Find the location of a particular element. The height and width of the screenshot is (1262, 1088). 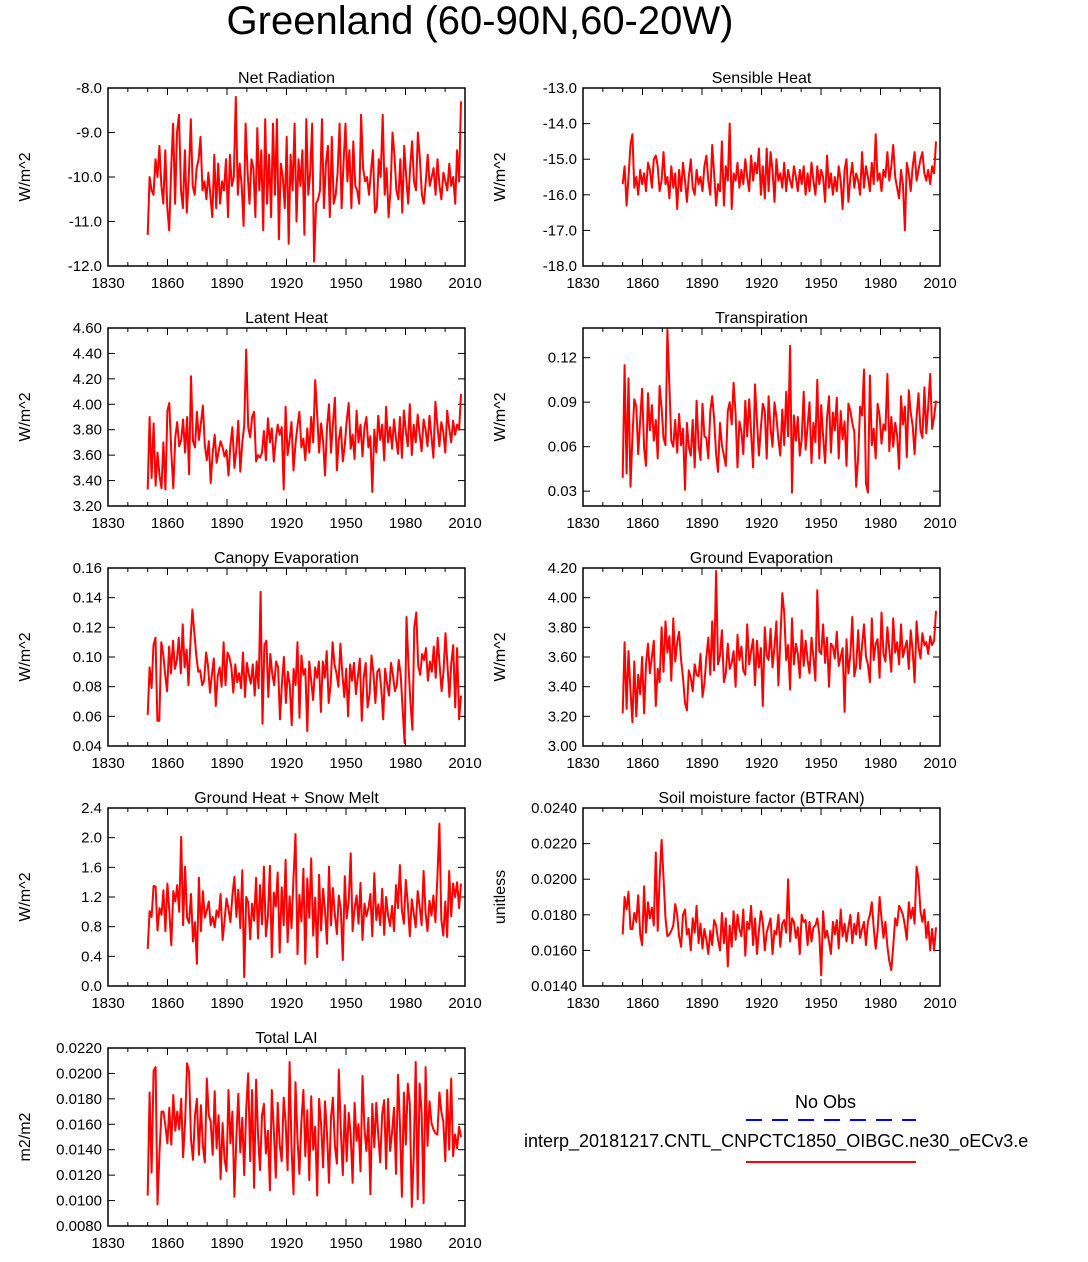

y-tick-label: -17.0 is located at coordinates (560, 230).